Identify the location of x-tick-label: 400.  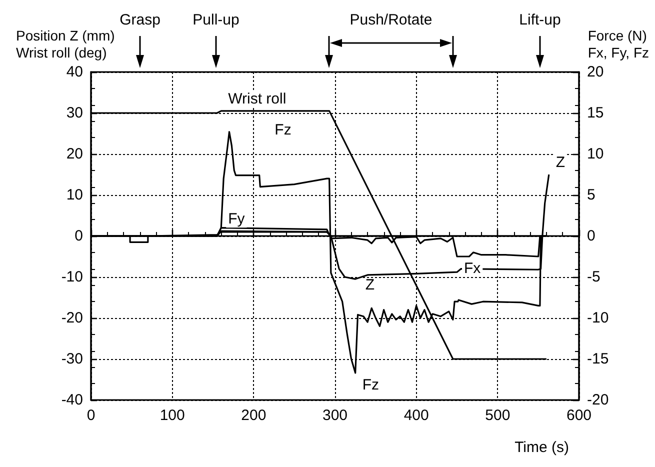
(416, 415).